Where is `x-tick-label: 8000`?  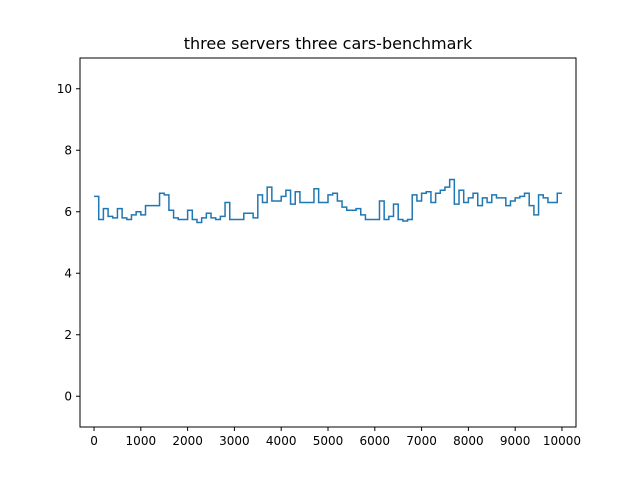
x-tick-label: 8000 is located at coordinates (468, 441).